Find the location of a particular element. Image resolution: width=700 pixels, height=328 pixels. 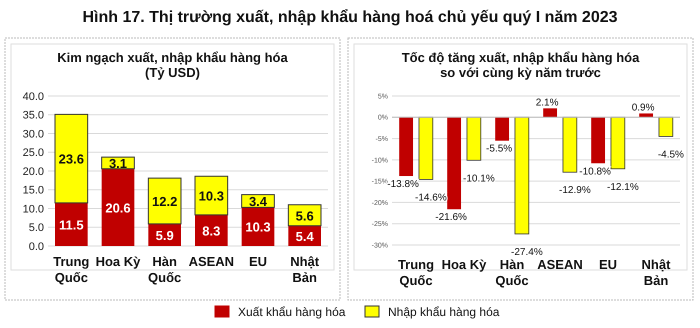

legend-label: Nhập khẩu hàng hóa is located at coordinates (444, 312).